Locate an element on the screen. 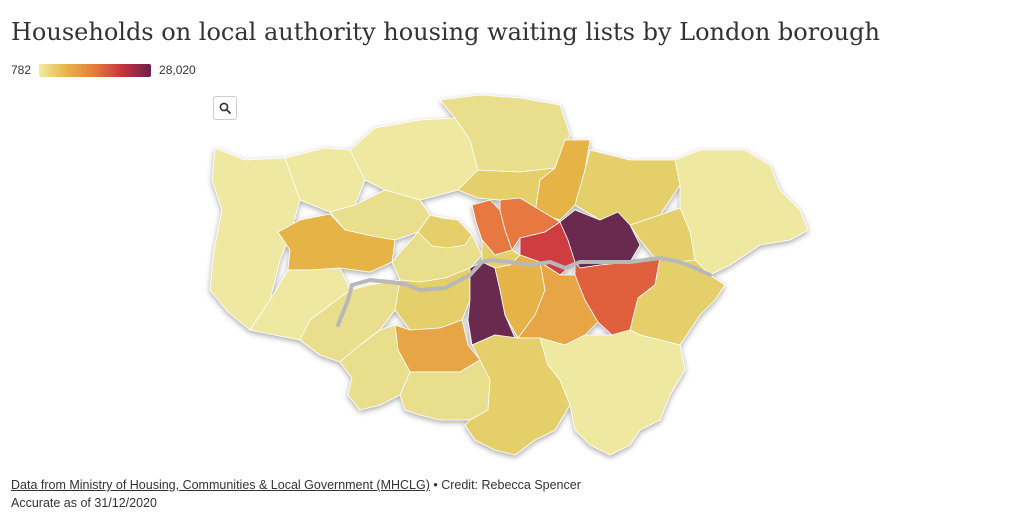 The image size is (1020, 521). borough-haringey is located at coordinates (506, 190).